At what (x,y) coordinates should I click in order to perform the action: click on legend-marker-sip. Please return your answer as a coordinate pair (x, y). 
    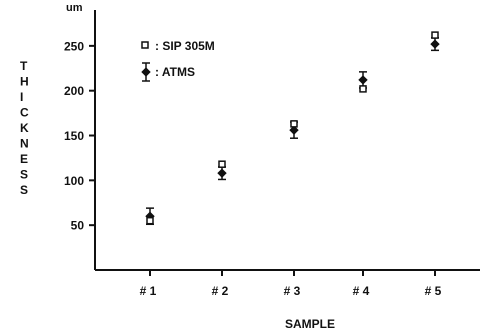
    Looking at the image, I should click on (145, 45).